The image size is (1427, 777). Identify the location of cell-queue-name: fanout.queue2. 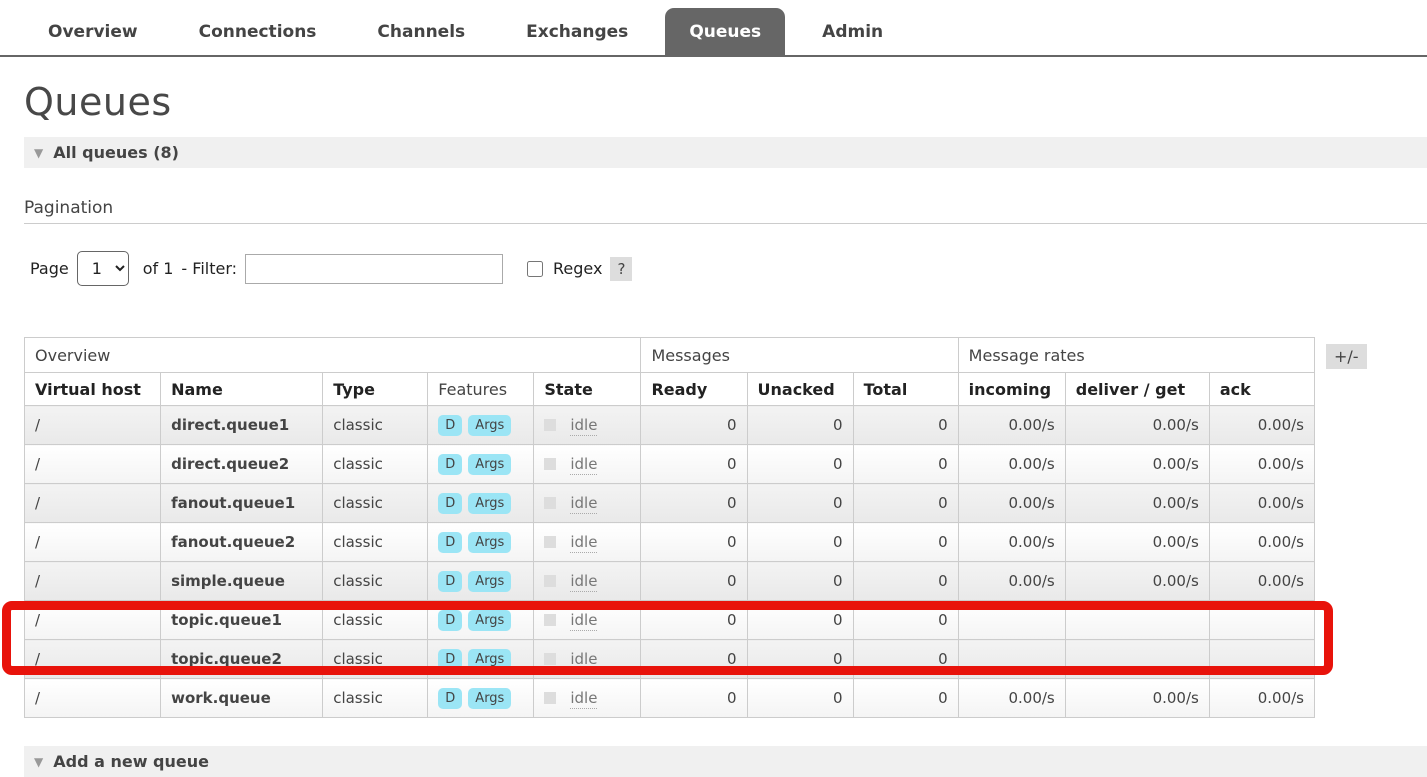
(242, 542).